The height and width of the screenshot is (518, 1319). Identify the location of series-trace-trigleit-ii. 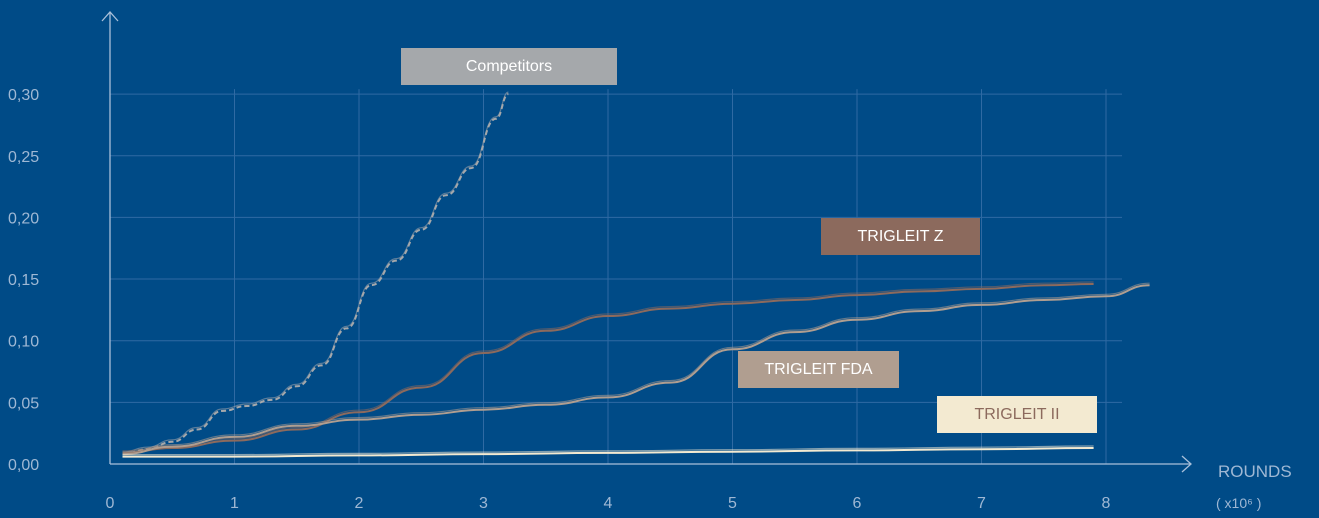
(608, 450).